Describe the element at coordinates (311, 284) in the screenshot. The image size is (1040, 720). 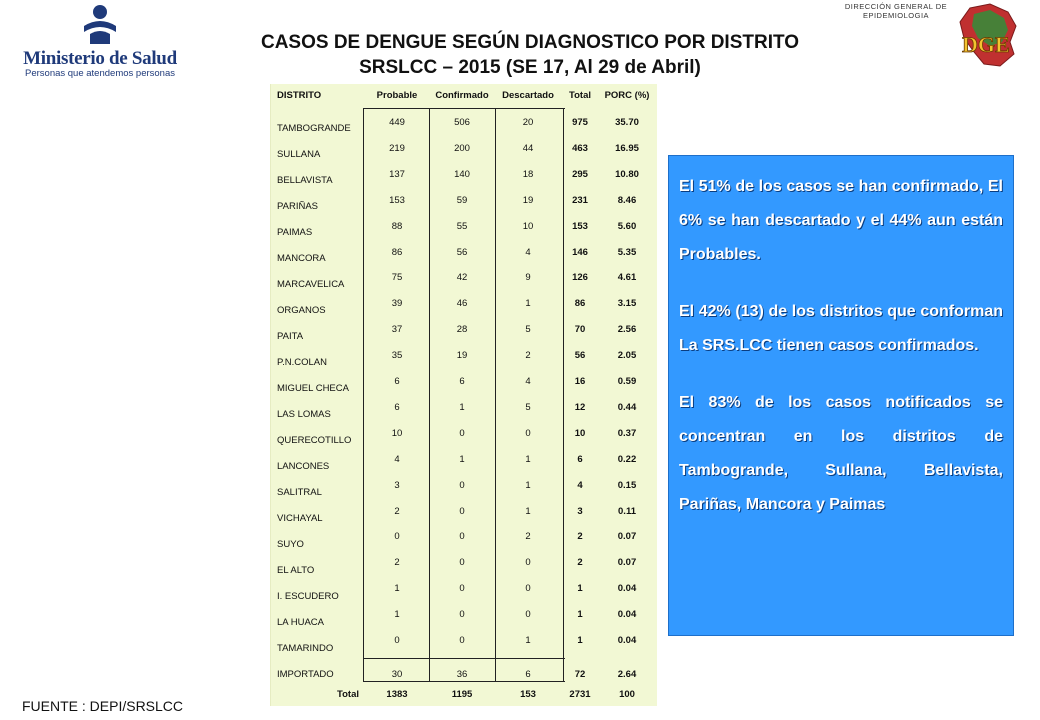
I see `table-cell-distrito: MARCAVELICA` at that location.